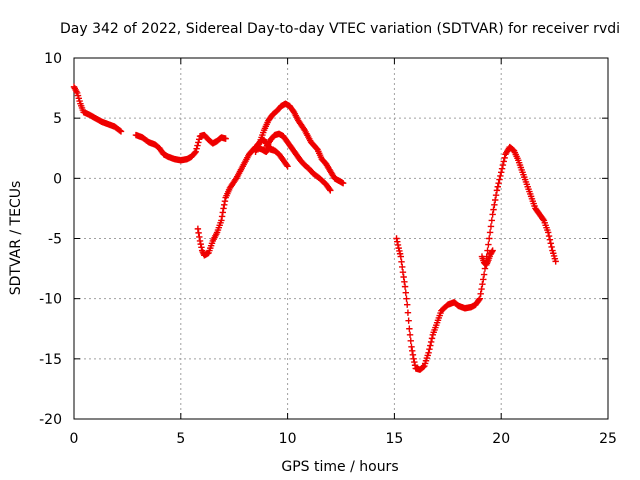 The height and width of the screenshot is (480, 640). Describe the element at coordinates (394, 439) in the screenshot. I see `x-tick-label: 15` at that location.